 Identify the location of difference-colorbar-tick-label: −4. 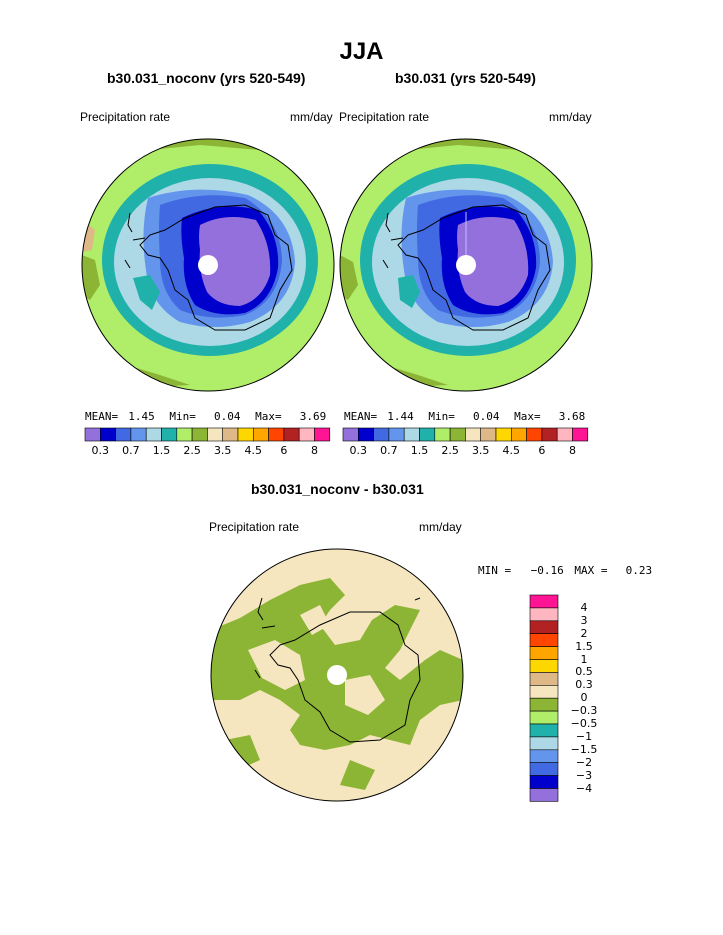
(584, 788).